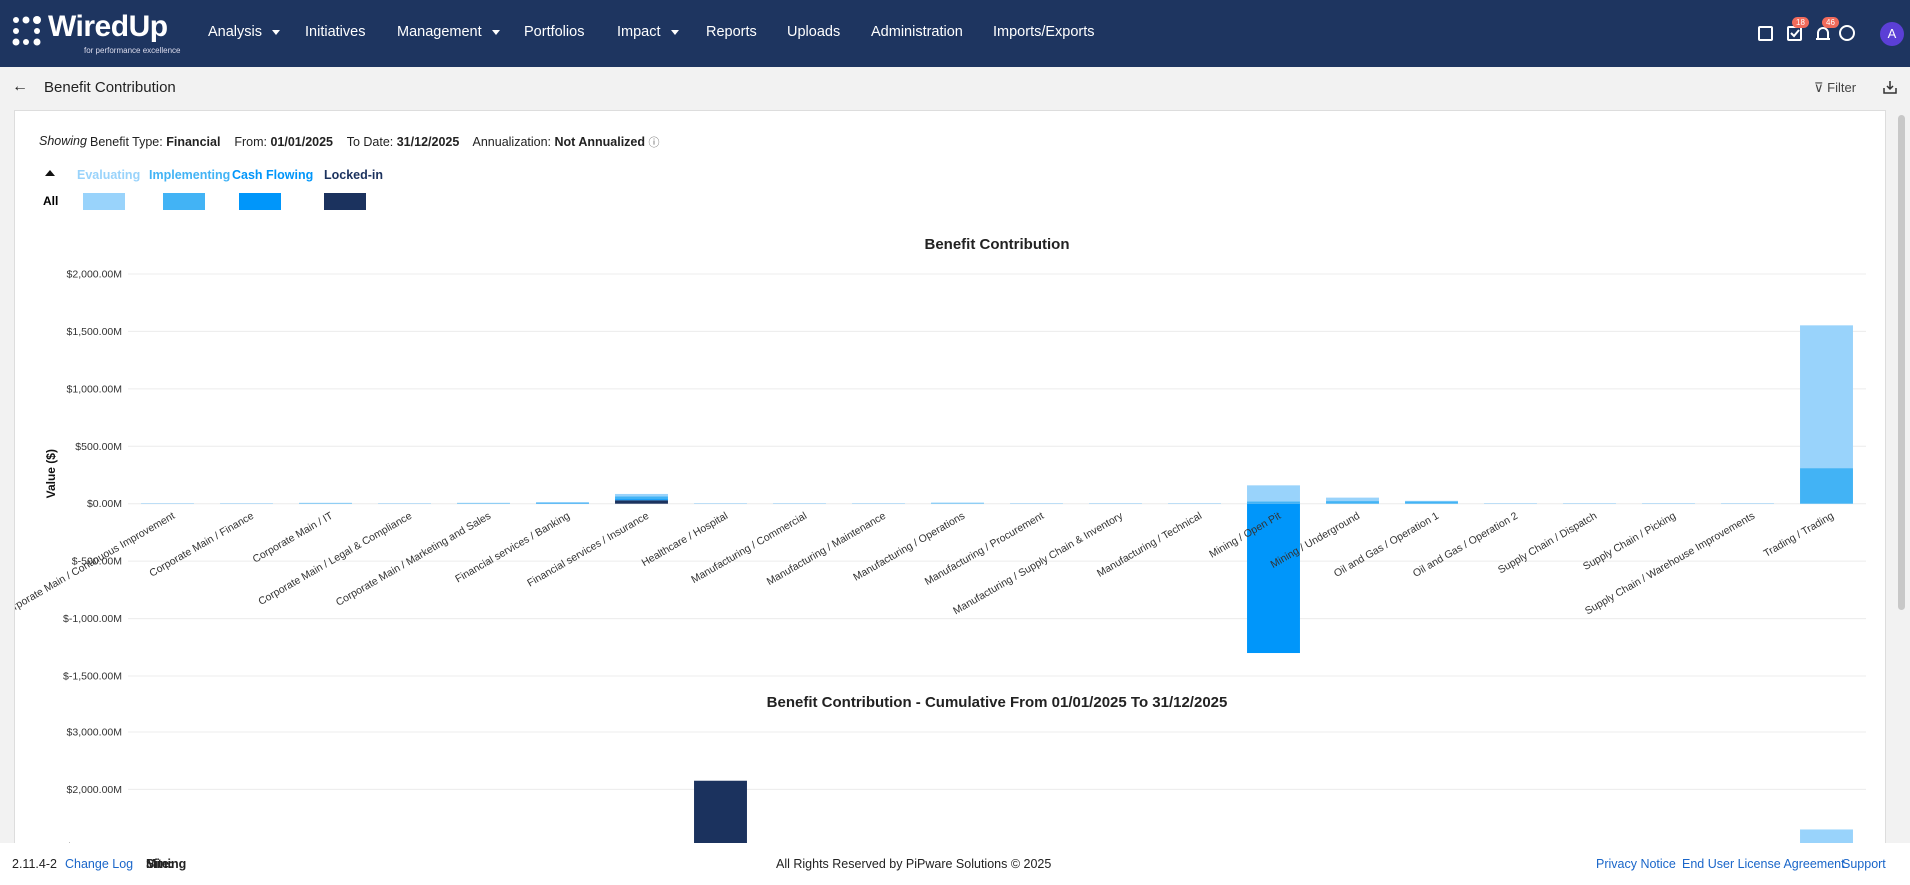 Image resolution: width=1910 pixels, height=885 pixels. I want to click on y-tick-label: $-500.00M, so click(97, 562).